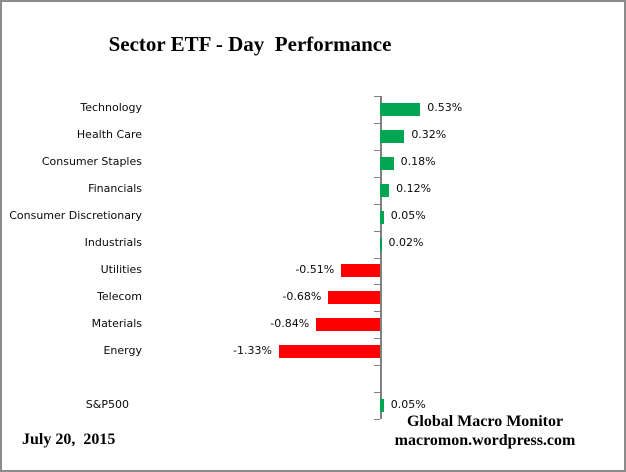 The height and width of the screenshot is (472, 626). I want to click on value-label: -1.33%, so click(252, 350).